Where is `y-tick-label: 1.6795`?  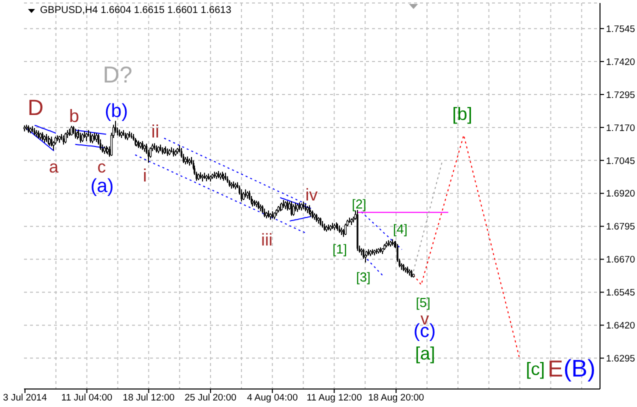
y-tick-label: 1.6795 is located at coordinates (621, 227).